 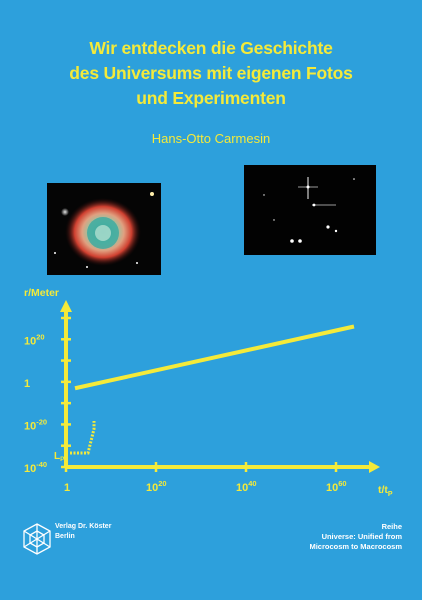 I want to click on x-tick-label: 1040, so click(x=246, y=486).